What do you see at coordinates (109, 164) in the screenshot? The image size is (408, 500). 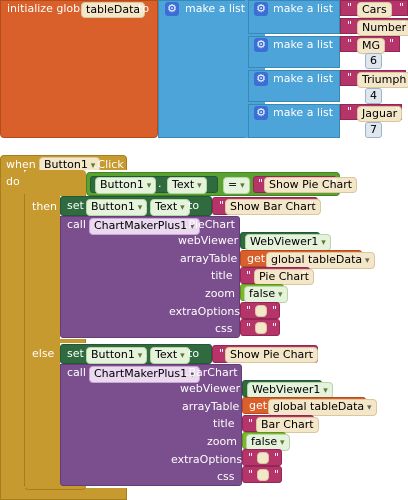 I see `click-event-label: .Click` at bounding box center [109, 164].